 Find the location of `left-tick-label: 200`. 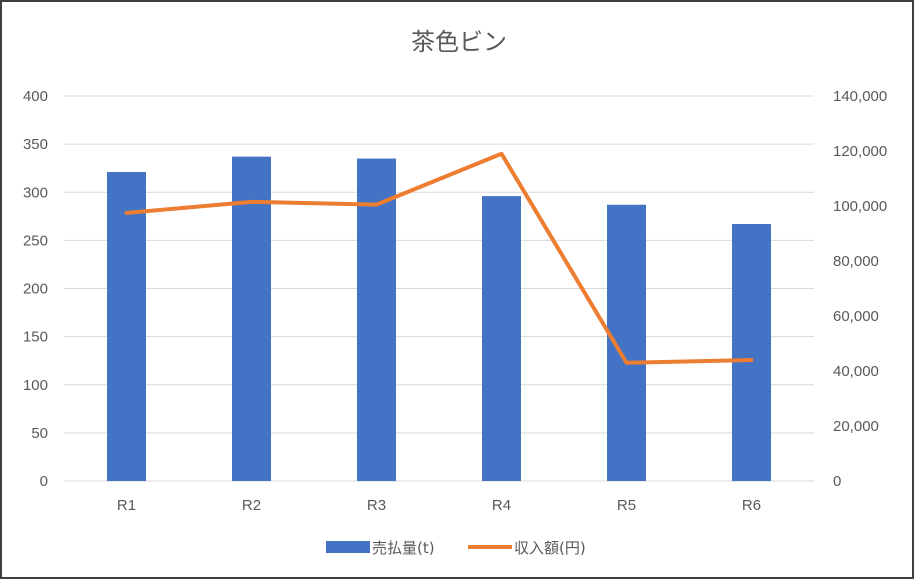

left-tick-label: 200 is located at coordinates (35, 289).